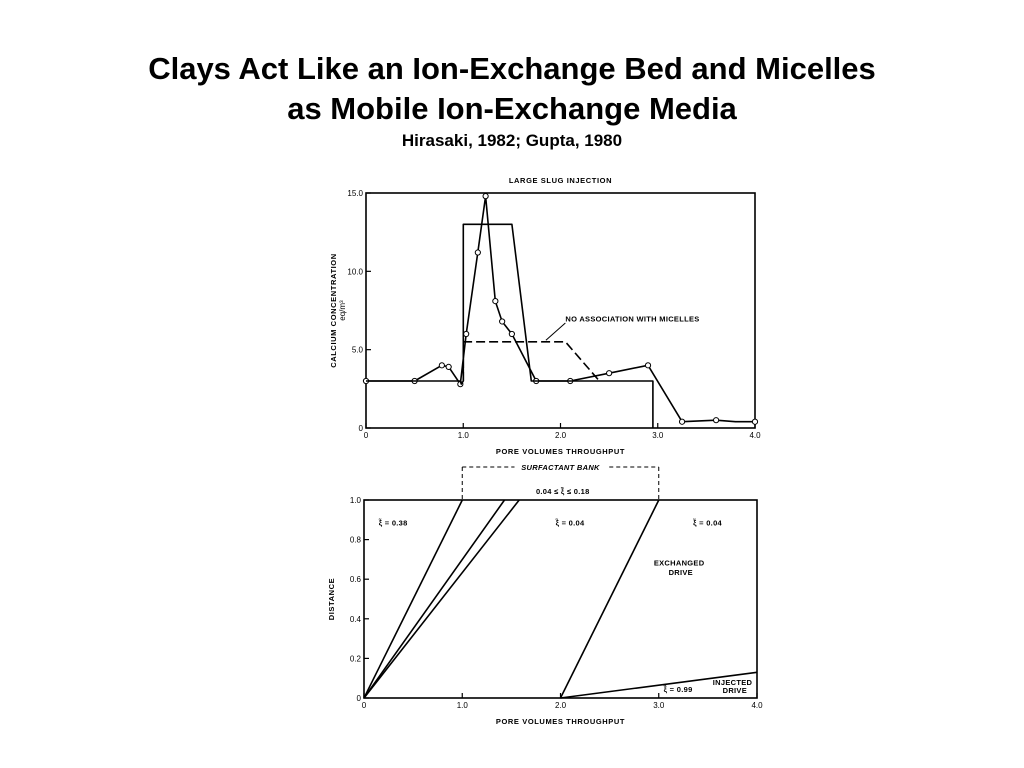 The width and height of the screenshot is (1024, 768). Describe the element at coordinates (356, 540) in the screenshot. I see `y-tick-label: 0.8` at that location.